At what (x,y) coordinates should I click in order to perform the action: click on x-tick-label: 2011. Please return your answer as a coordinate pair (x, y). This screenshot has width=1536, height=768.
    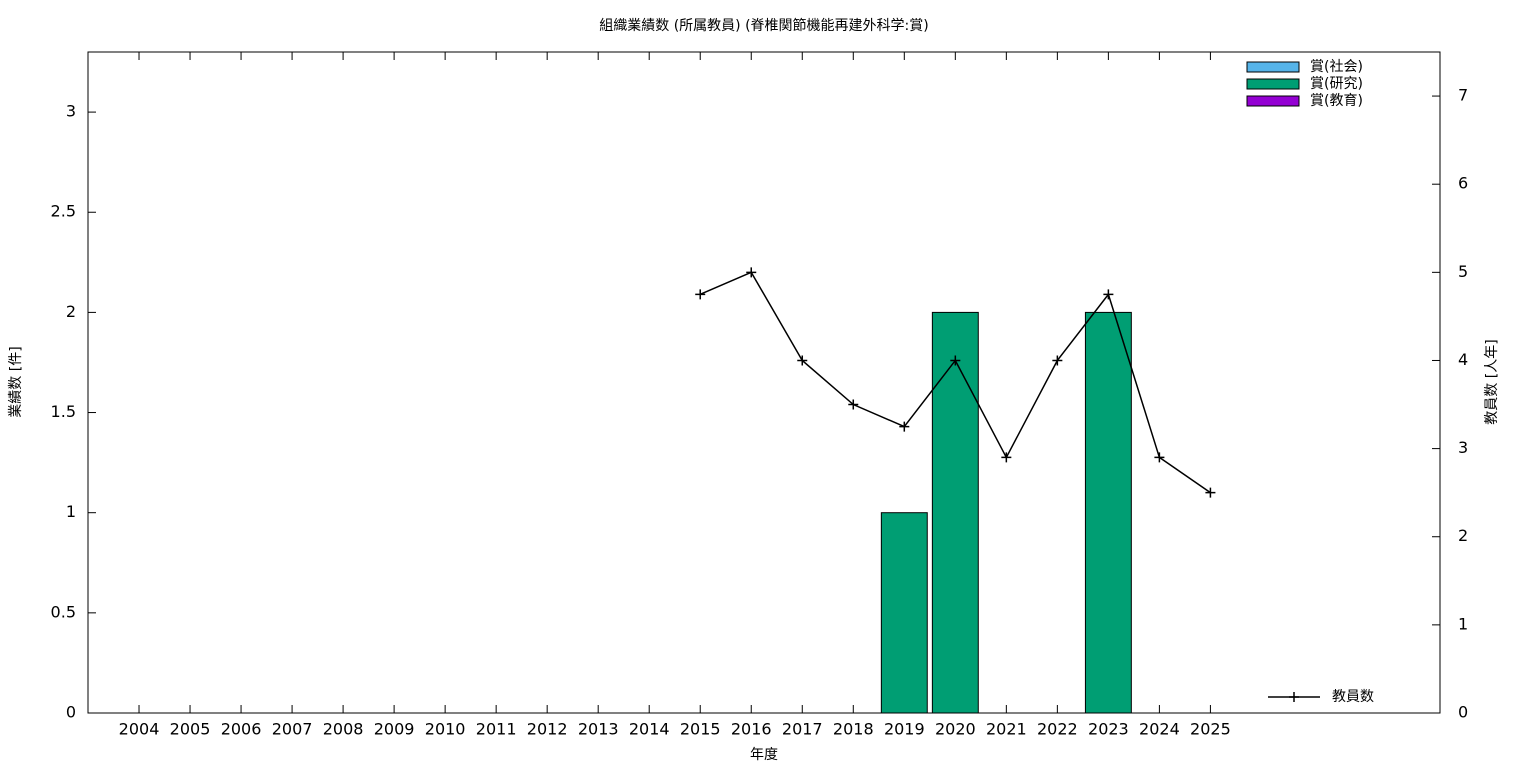
    Looking at the image, I should click on (496, 729).